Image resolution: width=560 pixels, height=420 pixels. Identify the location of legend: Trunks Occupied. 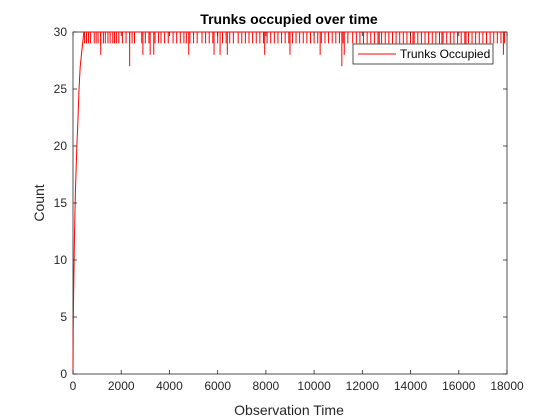
(423, 54).